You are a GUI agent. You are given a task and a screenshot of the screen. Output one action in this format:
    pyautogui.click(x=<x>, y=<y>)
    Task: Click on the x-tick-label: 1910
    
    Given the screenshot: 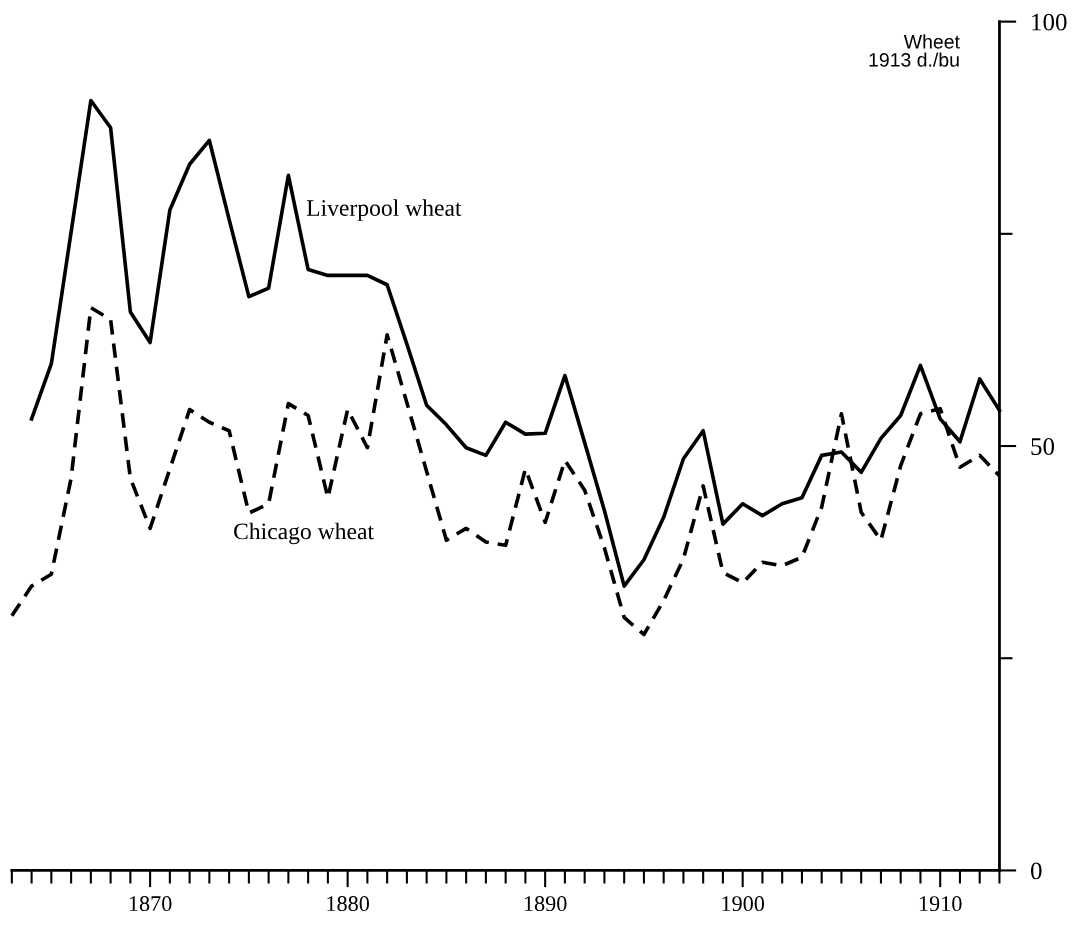 What is the action you would take?
    pyautogui.click(x=940, y=904)
    